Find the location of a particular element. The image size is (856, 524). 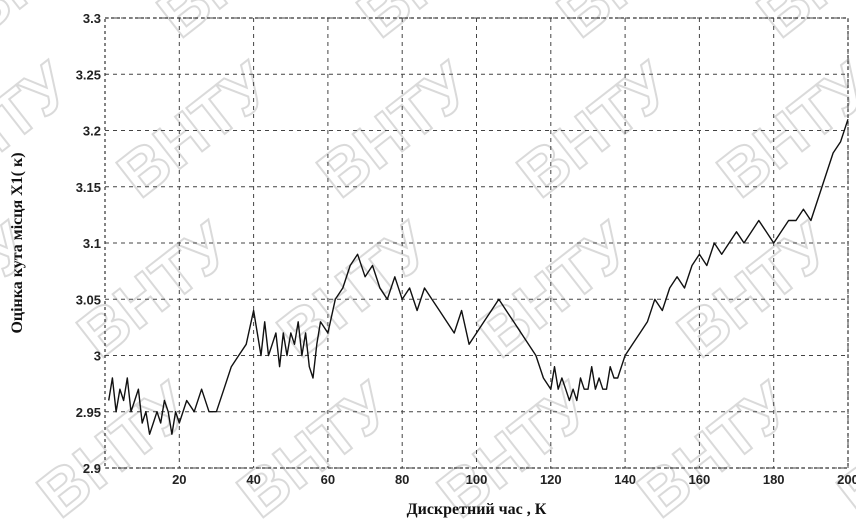

x-tick-label: 180 is located at coordinates (774, 479).